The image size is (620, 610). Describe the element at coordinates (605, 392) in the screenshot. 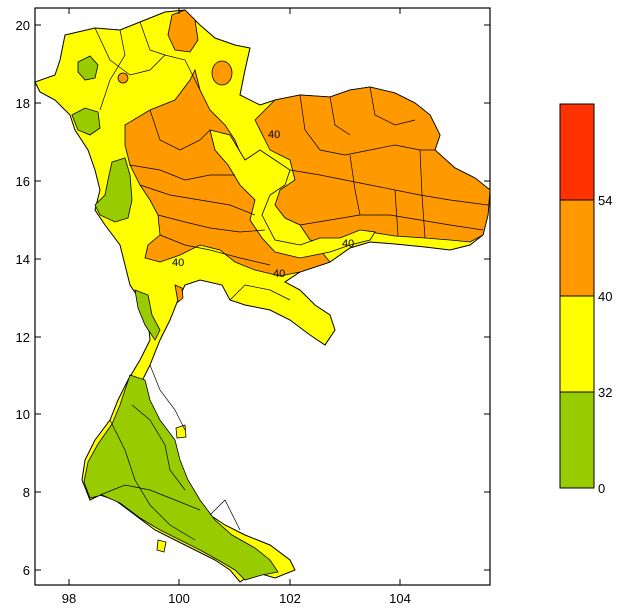

I see `legend-label-32: 32` at that location.